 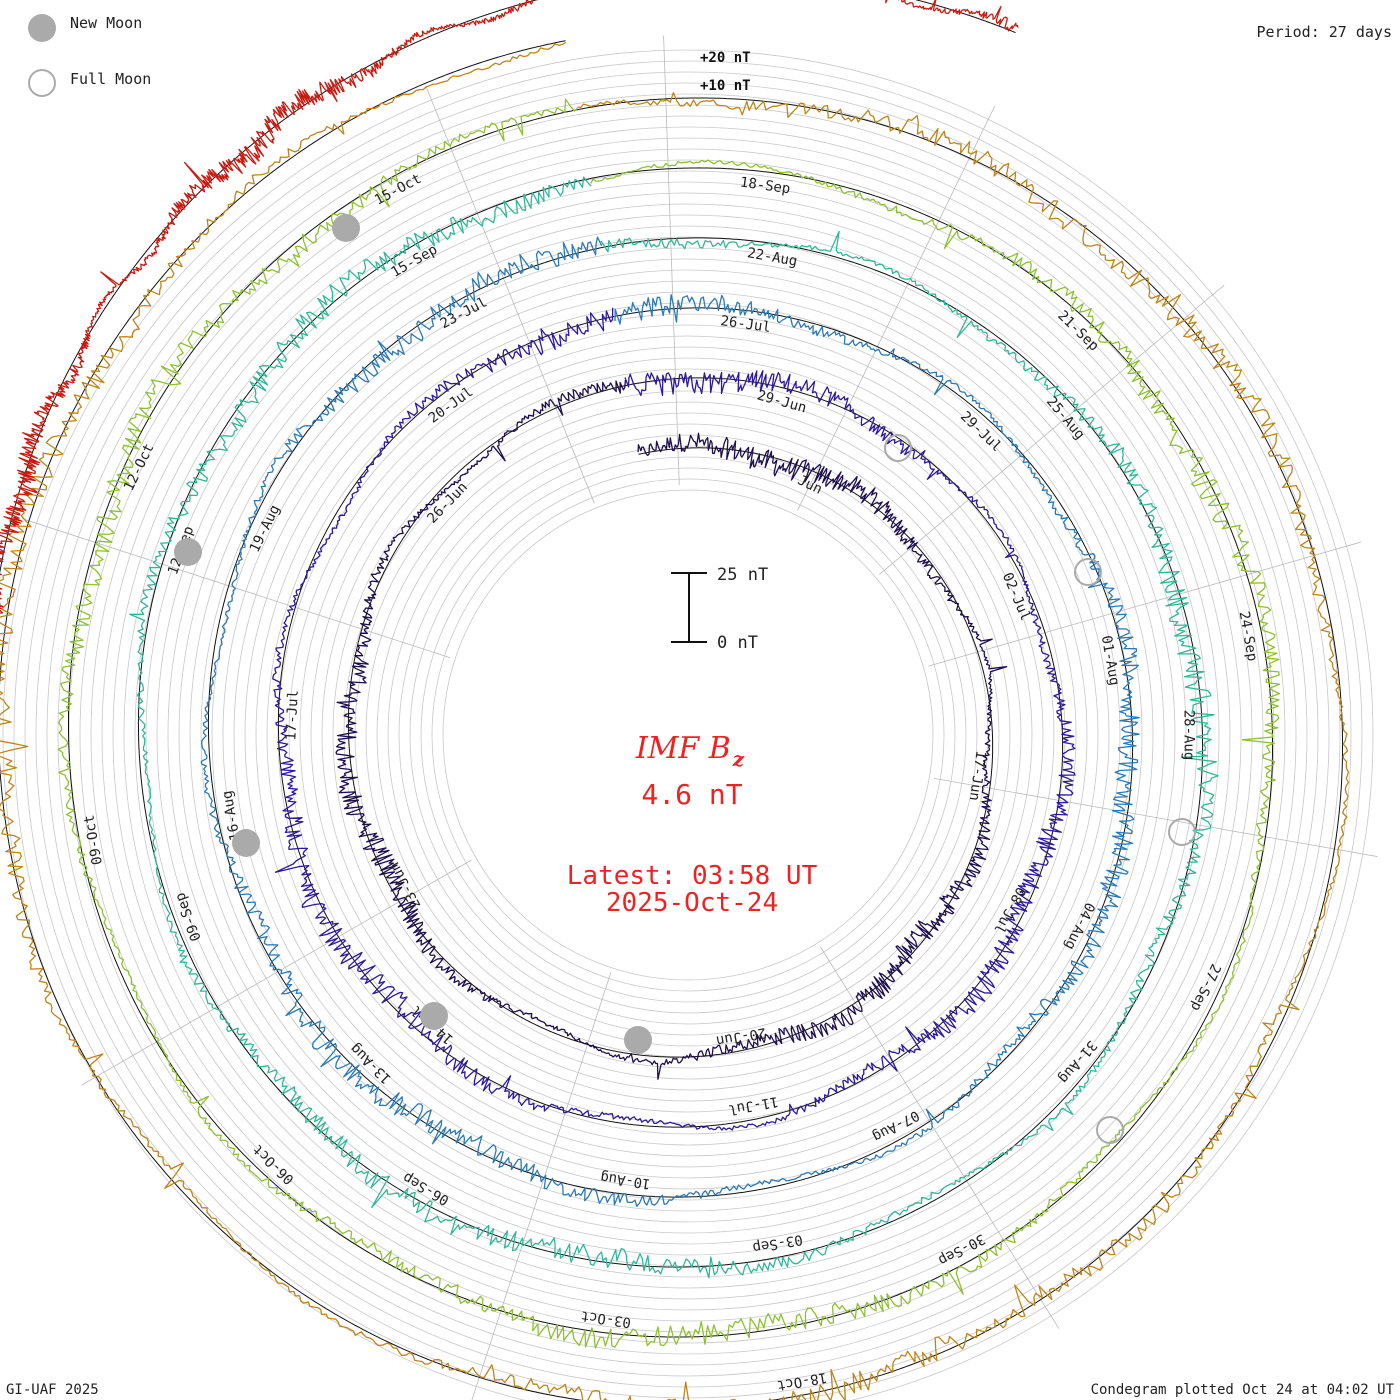 What do you see at coordinates (42, 28) in the screenshot?
I see `new-moon-legend-icon` at bounding box center [42, 28].